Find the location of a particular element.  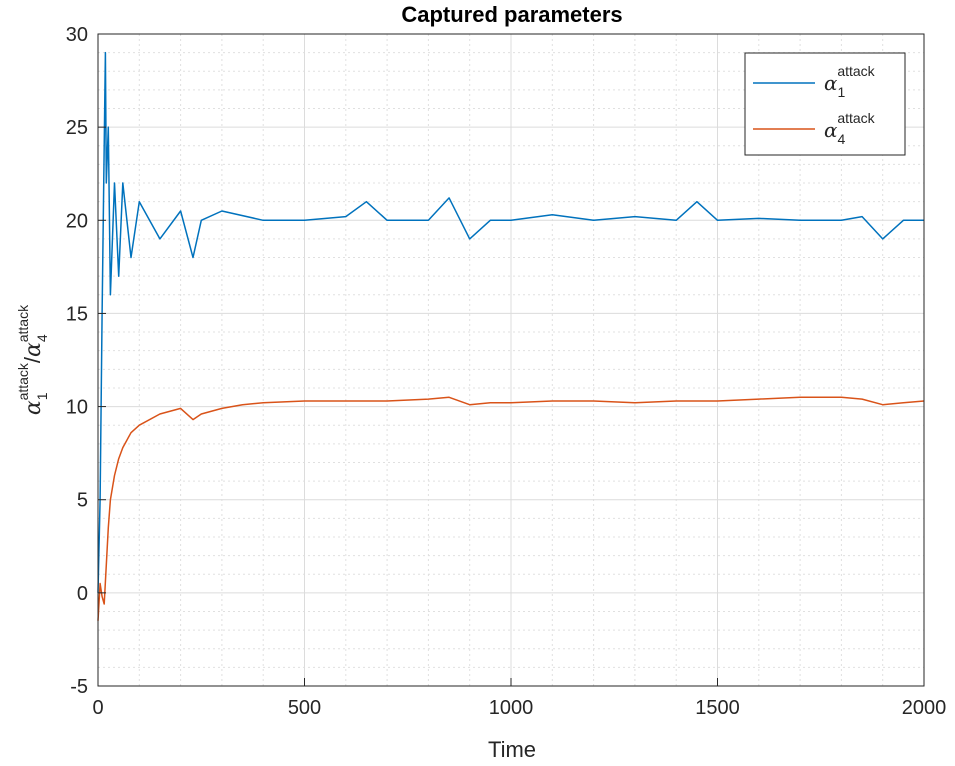

legend-box is located at coordinates (825, 104).